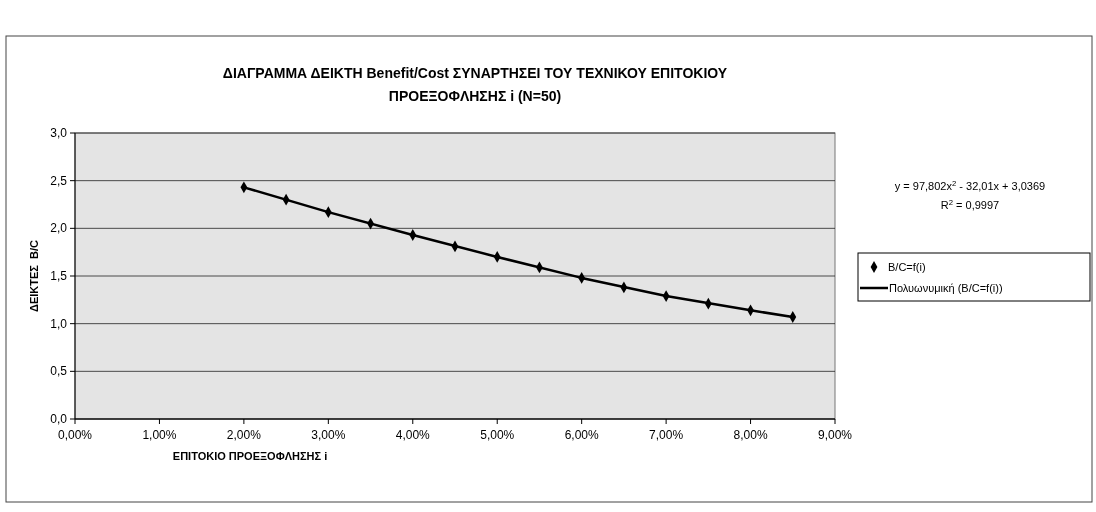  I want to click on y-axis-title: ΔΕΙΚΤΕΣ B/C, so click(34, 275).